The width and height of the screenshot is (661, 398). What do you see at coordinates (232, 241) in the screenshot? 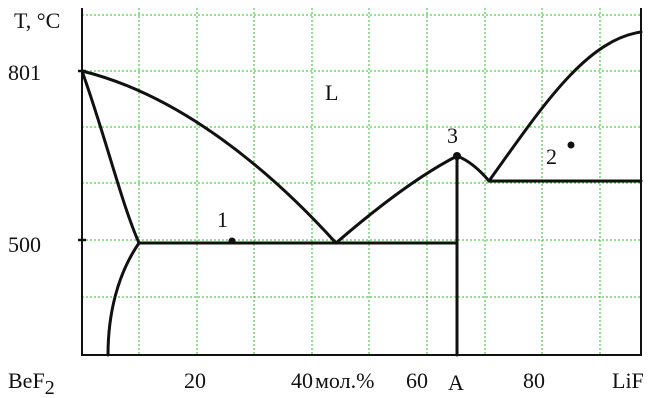
I see `point-1-marker` at bounding box center [232, 241].